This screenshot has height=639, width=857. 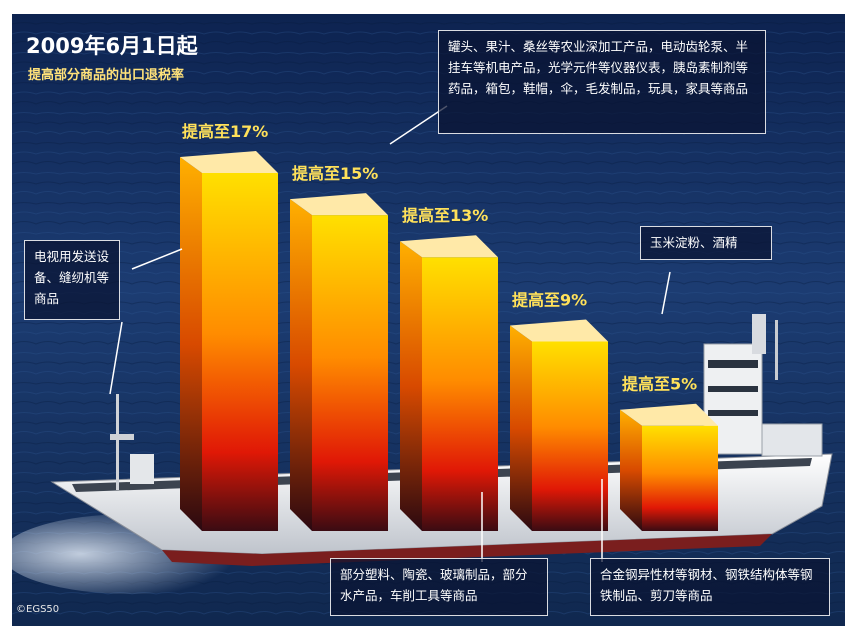 I want to click on bar-label-5: 提高至5%, so click(x=659, y=384).